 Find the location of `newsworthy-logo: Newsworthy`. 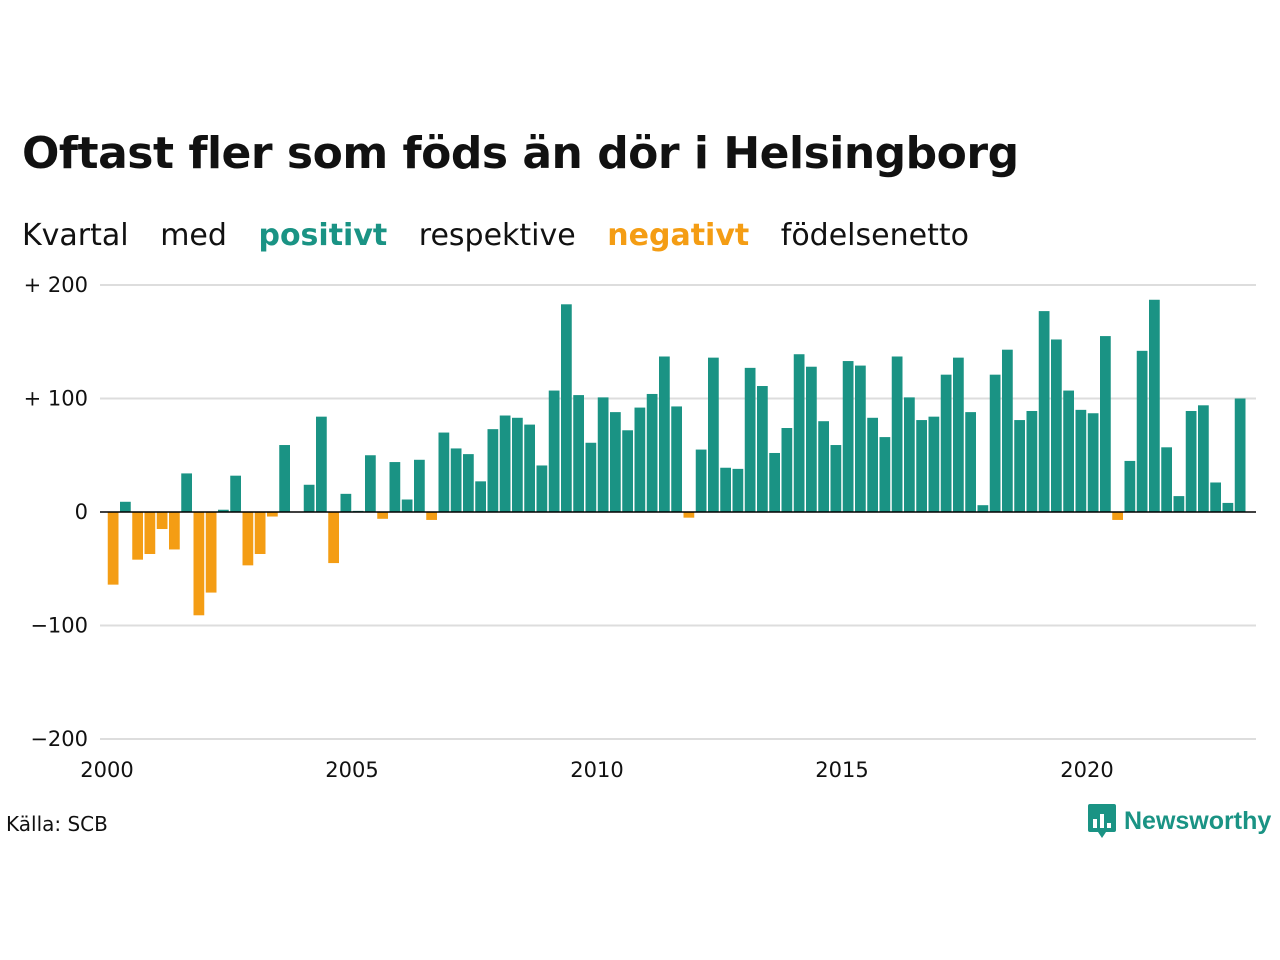

newsworthy-logo: Newsworthy is located at coordinates (1179, 821).